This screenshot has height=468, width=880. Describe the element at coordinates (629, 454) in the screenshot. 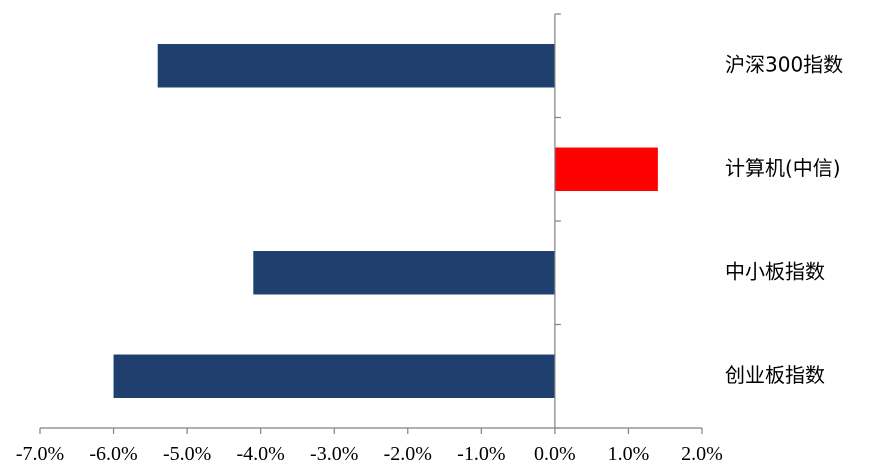

I see `x-tick-label-8: 1.0%` at that location.